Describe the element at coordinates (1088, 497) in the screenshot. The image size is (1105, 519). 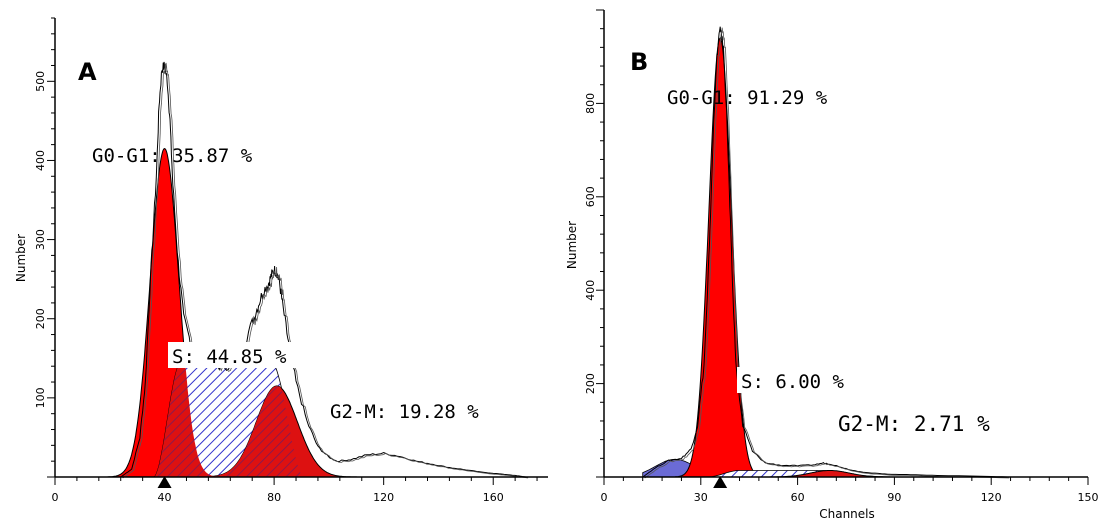
I see `panel-b-x-tick-label: 150` at that location.